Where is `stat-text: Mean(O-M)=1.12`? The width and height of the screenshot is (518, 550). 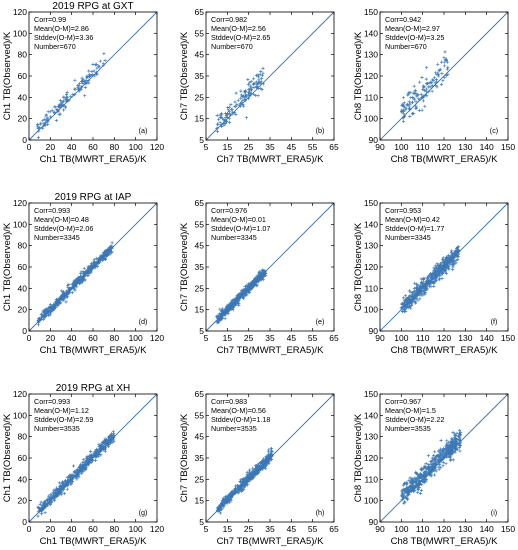
stat-text: Mean(O-M)=1.12 is located at coordinates (61, 410).